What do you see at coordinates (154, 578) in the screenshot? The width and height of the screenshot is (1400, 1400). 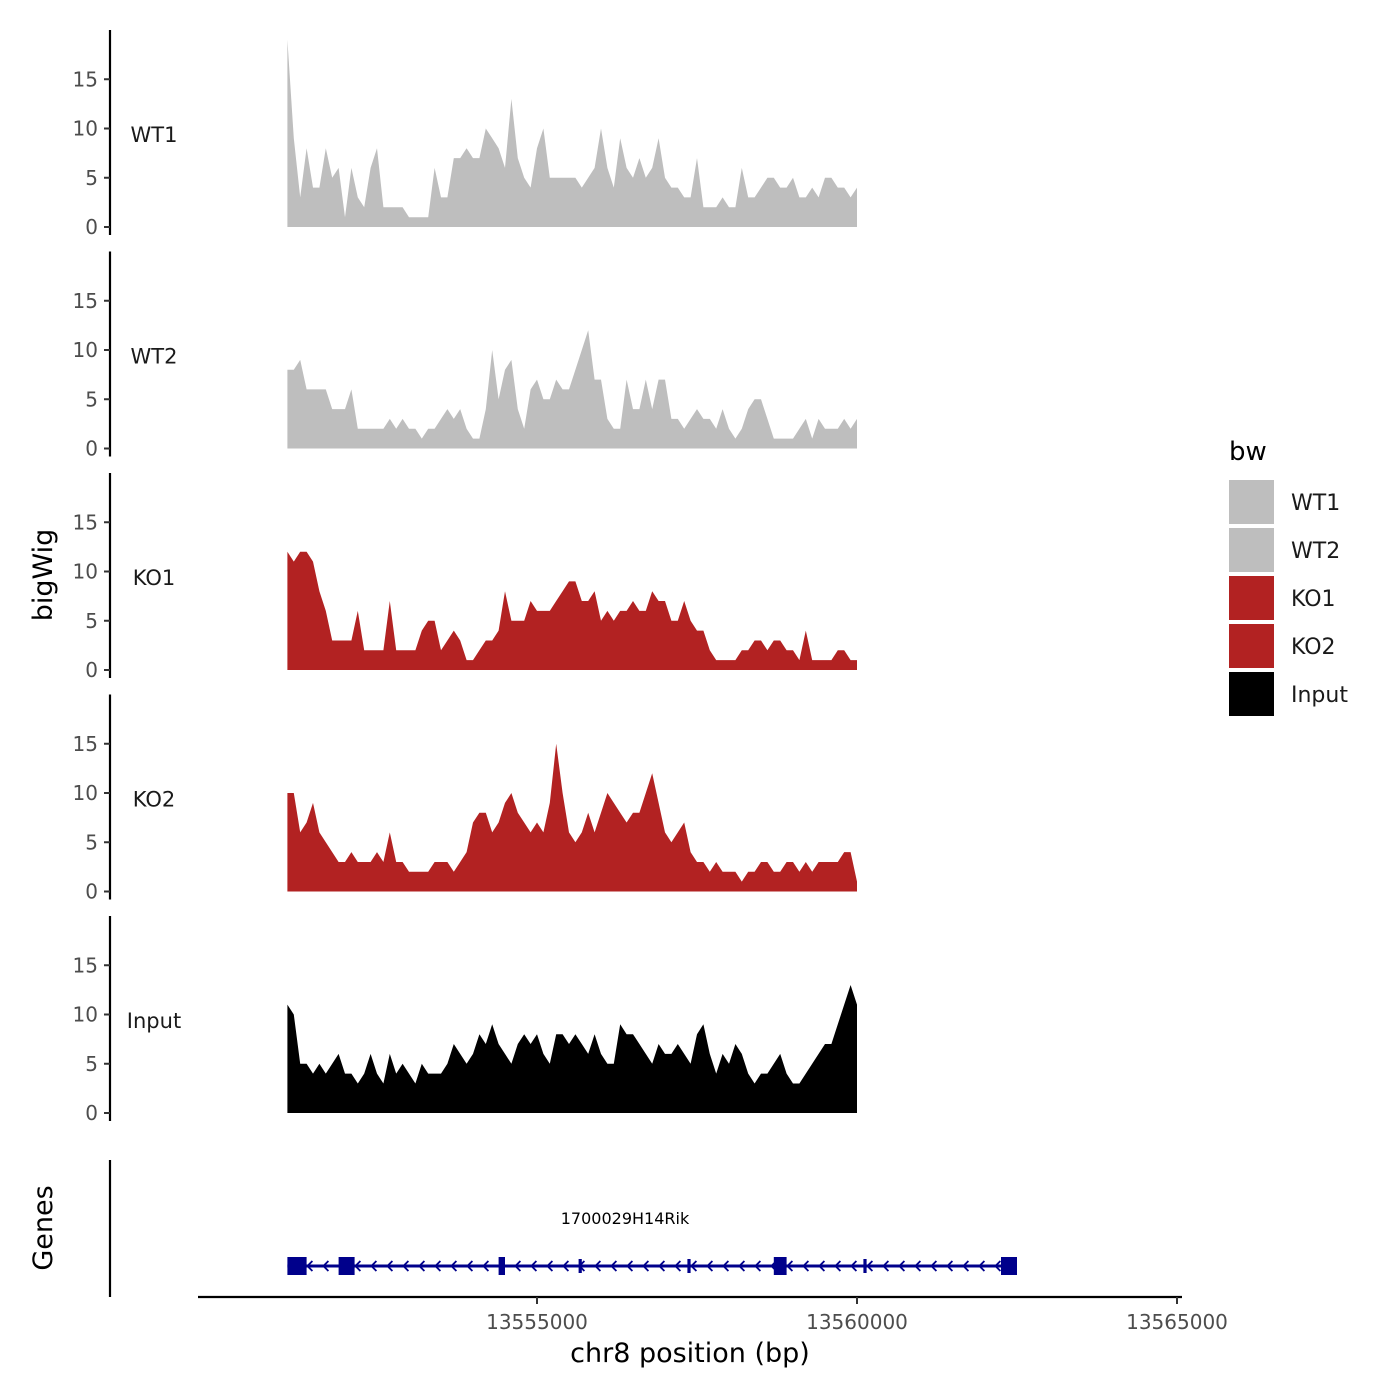 I see `track-label-ko1: KO1` at bounding box center [154, 578].